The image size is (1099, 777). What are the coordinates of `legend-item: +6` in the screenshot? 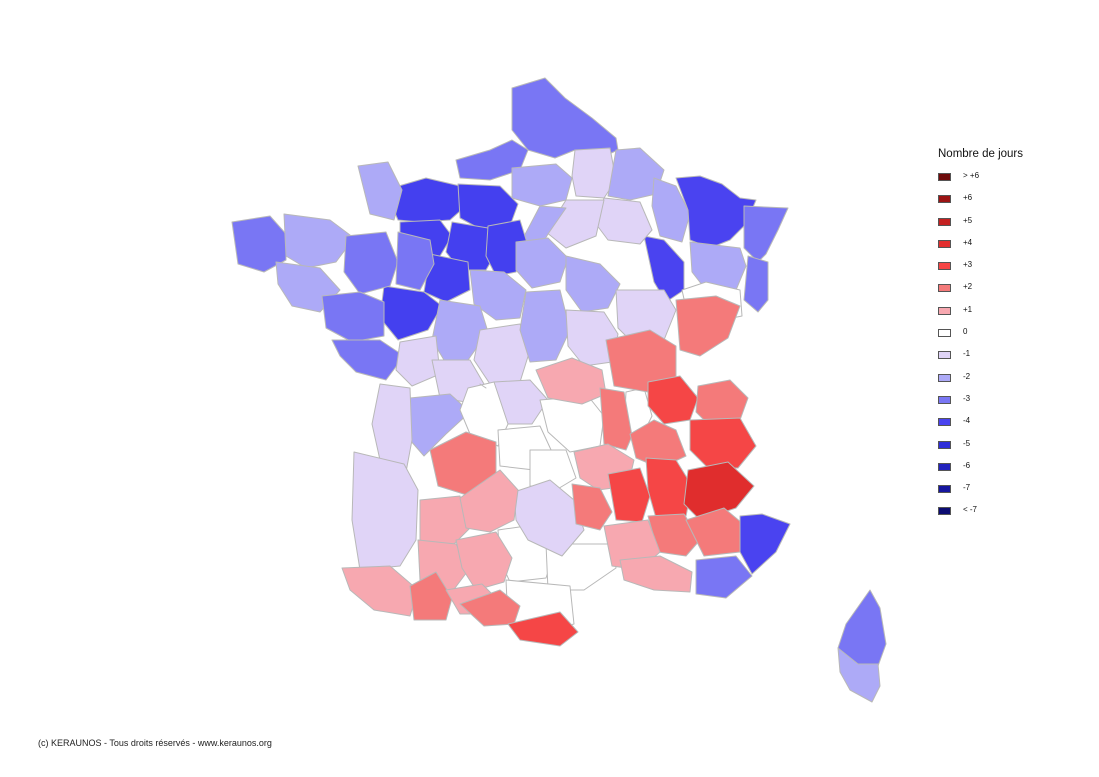 It's located at (998, 203).